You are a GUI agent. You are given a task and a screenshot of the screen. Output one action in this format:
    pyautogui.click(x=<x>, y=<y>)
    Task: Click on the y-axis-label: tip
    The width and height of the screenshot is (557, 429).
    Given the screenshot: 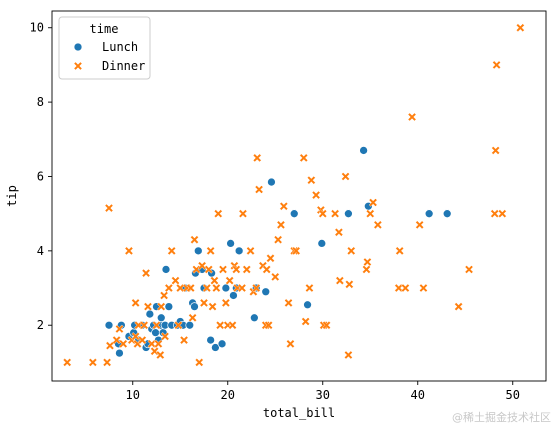 What is the action you would take?
    pyautogui.click(x=12, y=196)
    